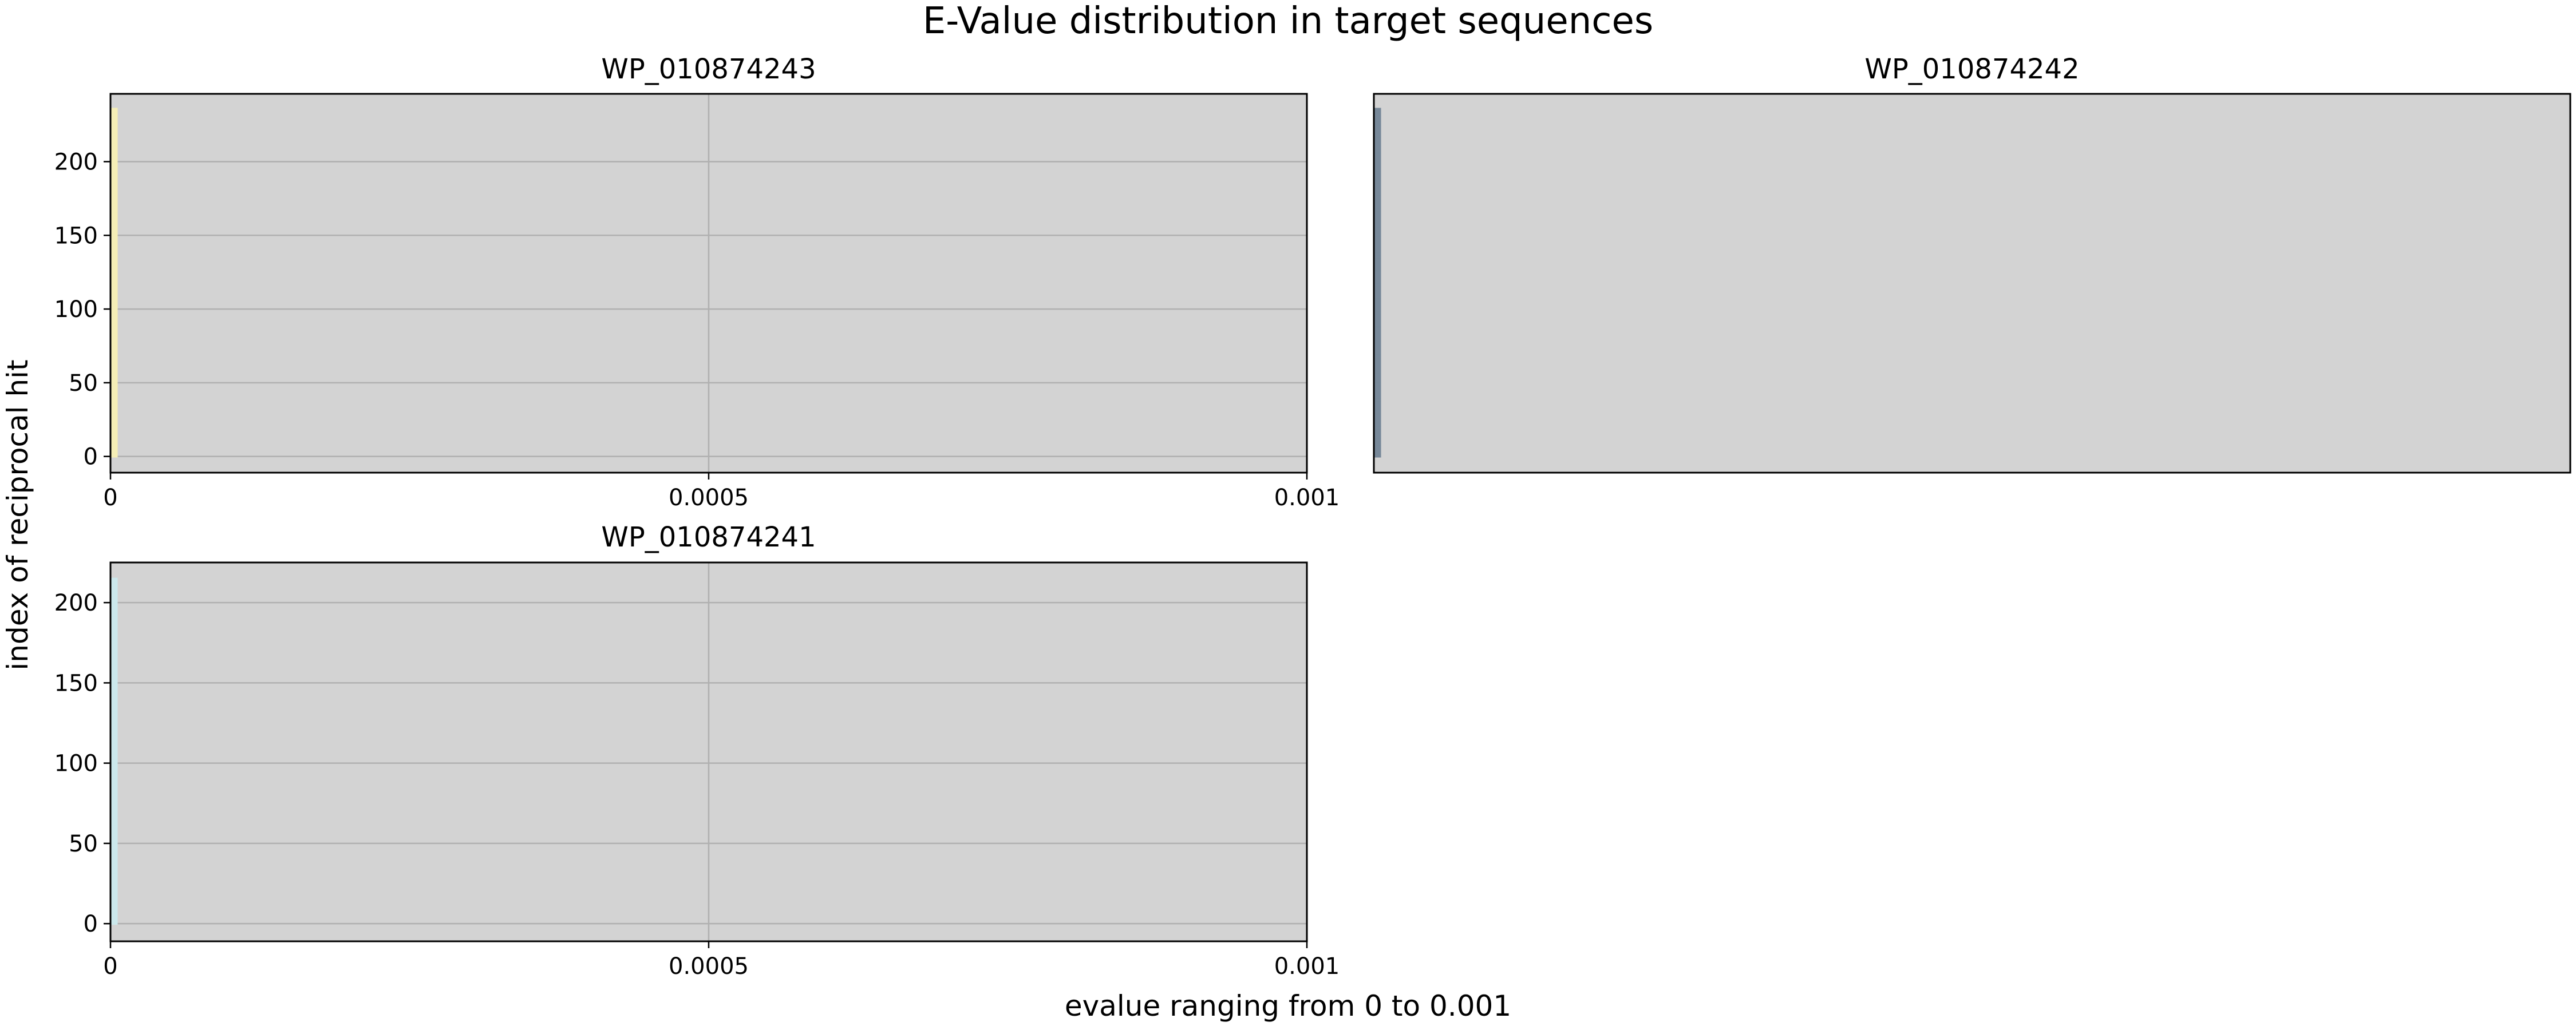 The height and width of the screenshot is (1030, 2576). Describe the element at coordinates (708, 69) in the screenshot. I see `subplot-title: WP_010874243` at that location.